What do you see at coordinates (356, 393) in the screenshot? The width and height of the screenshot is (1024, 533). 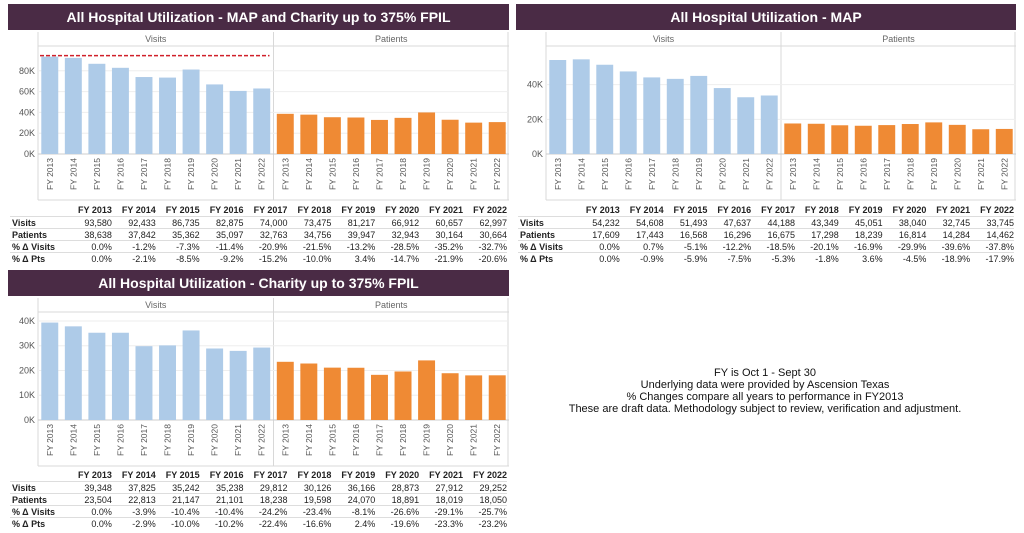 I see `patients-bar-fy2016` at bounding box center [356, 393].